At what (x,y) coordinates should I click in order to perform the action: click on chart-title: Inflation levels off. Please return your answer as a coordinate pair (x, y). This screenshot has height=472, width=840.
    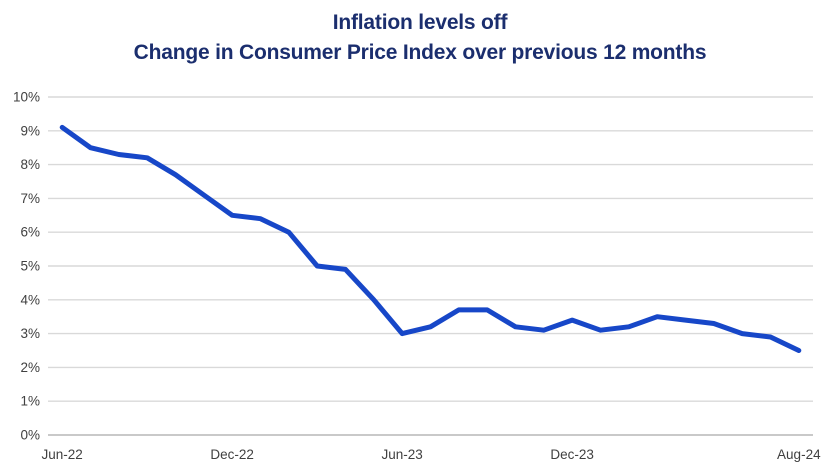
    Looking at the image, I should click on (420, 22).